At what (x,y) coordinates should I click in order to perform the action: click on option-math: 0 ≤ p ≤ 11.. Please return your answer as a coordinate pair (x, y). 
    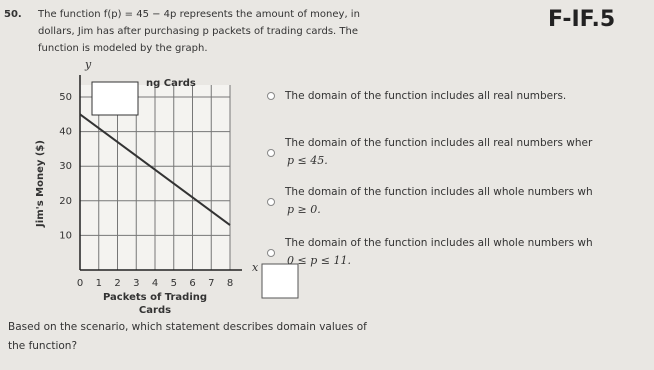
    Looking at the image, I should click on (319, 260).